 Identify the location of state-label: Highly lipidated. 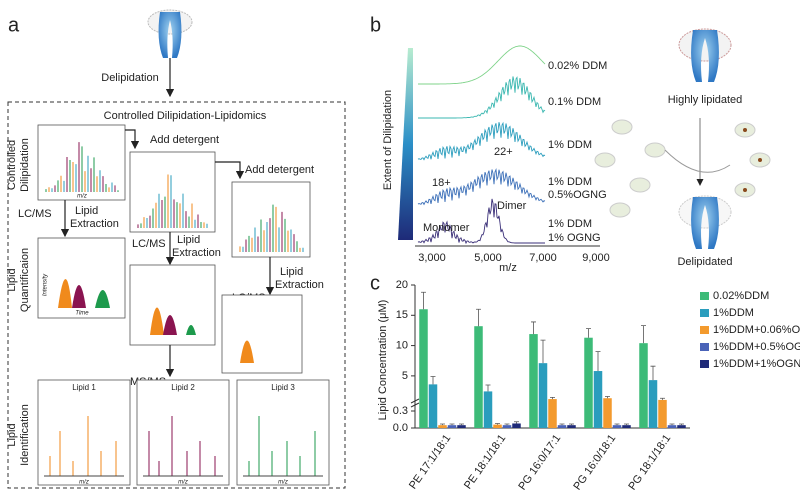
(705, 100).